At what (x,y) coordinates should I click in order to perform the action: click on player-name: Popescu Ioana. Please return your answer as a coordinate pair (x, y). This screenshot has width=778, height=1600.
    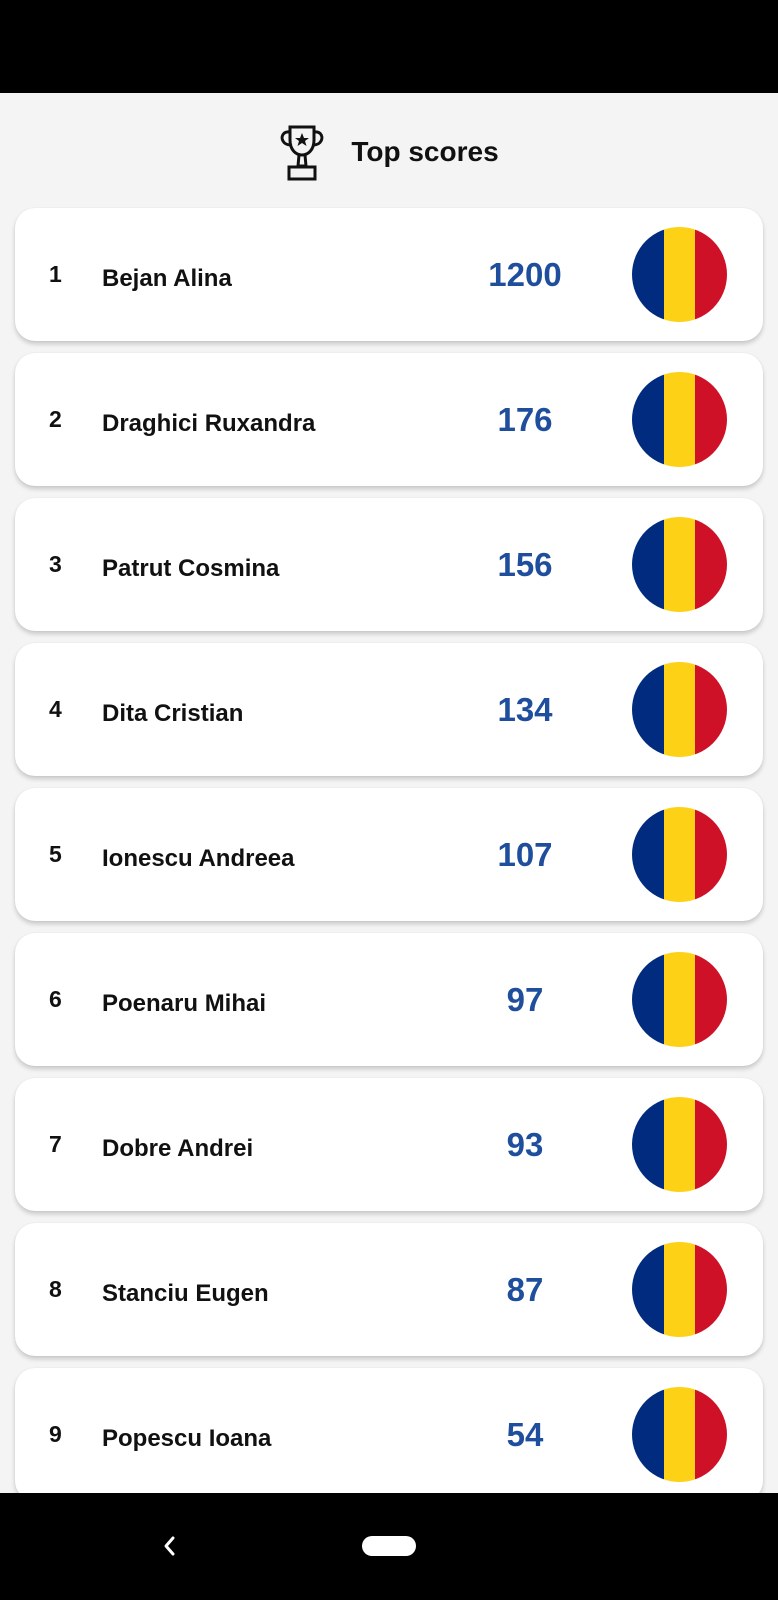
    Looking at the image, I should click on (187, 1438).